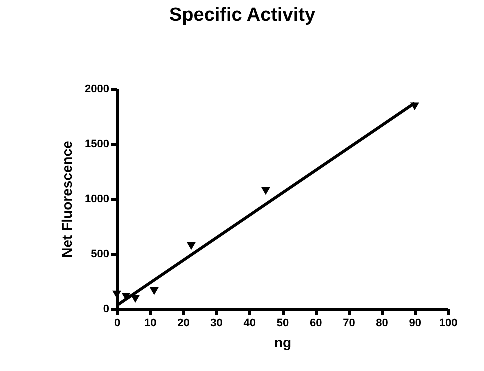 The height and width of the screenshot is (371, 484). What do you see at coordinates (100, 254) in the screenshot?
I see `y-tick-label: 500` at bounding box center [100, 254].